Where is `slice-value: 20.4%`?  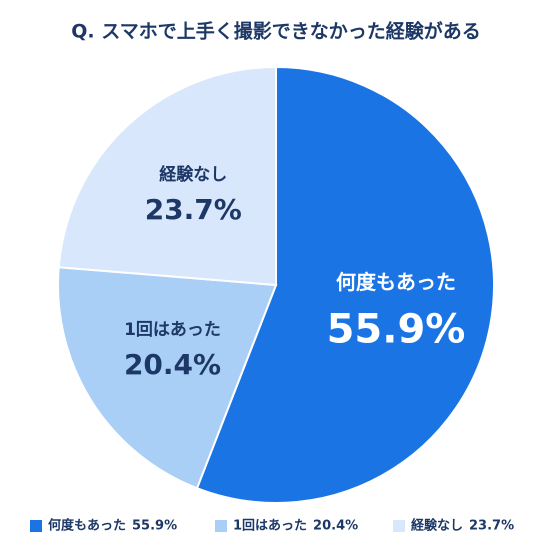
slice-value: 20.4% is located at coordinates (172, 364).